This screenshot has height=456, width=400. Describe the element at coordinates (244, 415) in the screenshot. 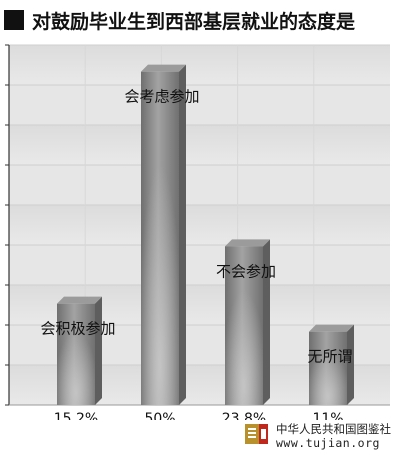

I see `value-label: 23.8%` at that location.